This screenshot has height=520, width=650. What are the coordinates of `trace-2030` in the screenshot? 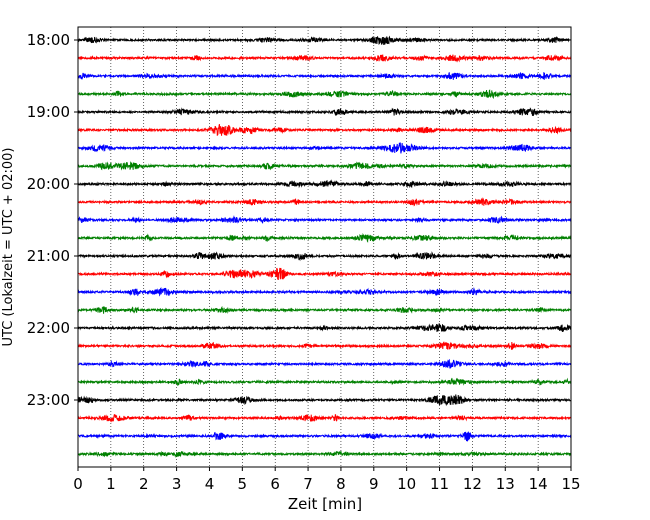 It's located at (324, 219).